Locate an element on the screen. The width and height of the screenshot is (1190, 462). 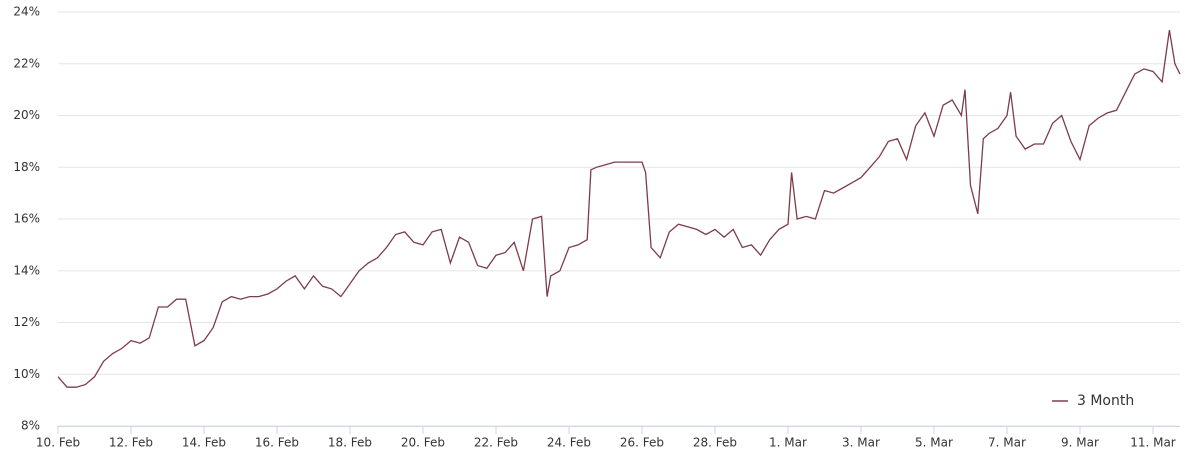
x-tick-label: 5. Mar is located at coordinates (934, 443).